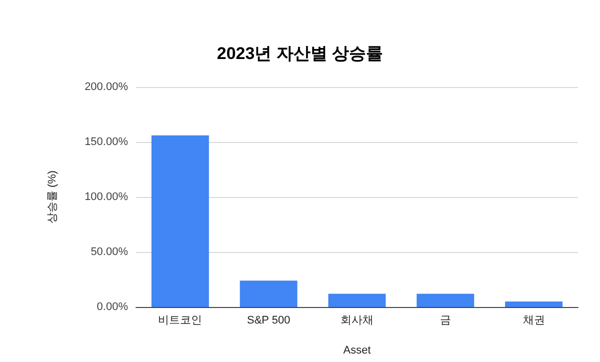 This screenshot has width=600, height=362. What do you see at coordinates (52, 197) in the screenshot?
I see `y-axis-title: 상승률 (%)` at bounding box center [52, 197].